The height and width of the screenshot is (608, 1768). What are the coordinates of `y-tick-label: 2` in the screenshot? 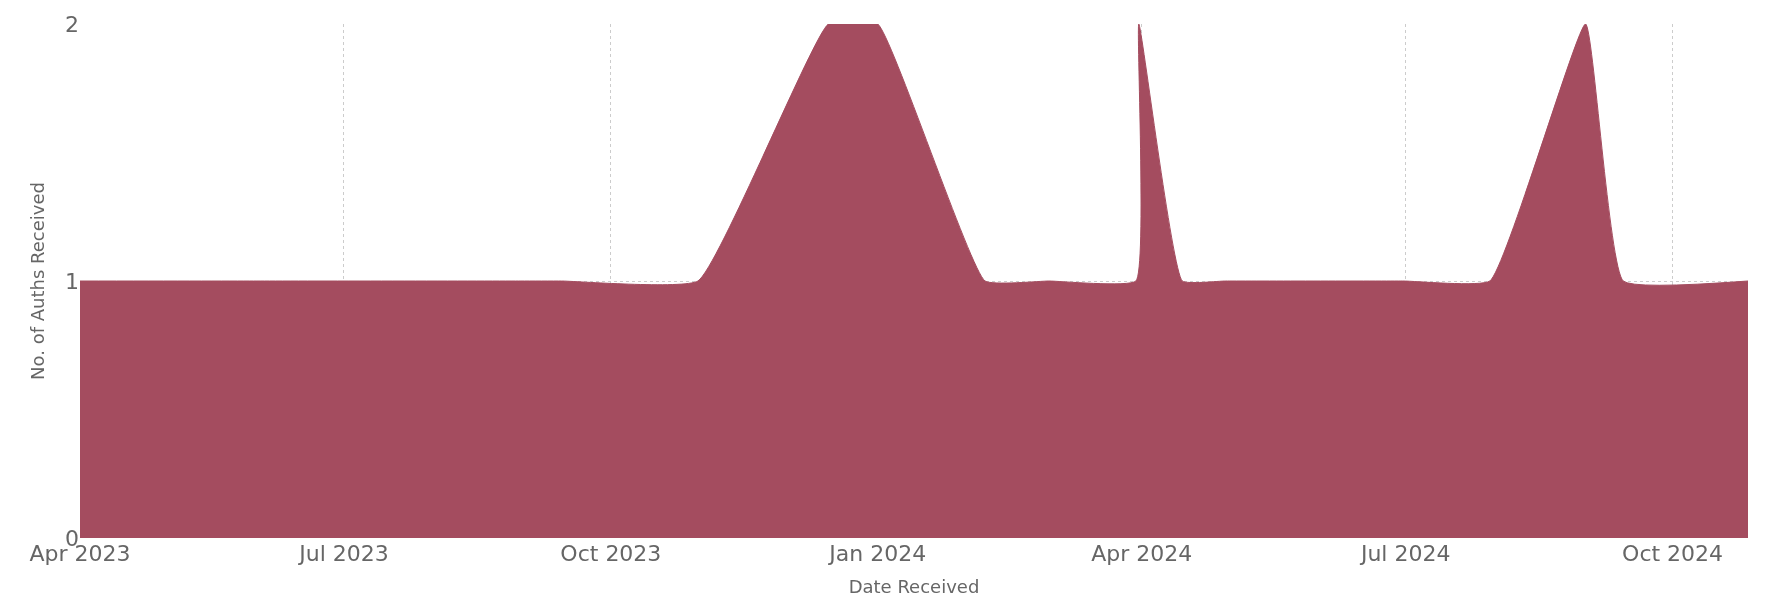 It's located at (72, 24).